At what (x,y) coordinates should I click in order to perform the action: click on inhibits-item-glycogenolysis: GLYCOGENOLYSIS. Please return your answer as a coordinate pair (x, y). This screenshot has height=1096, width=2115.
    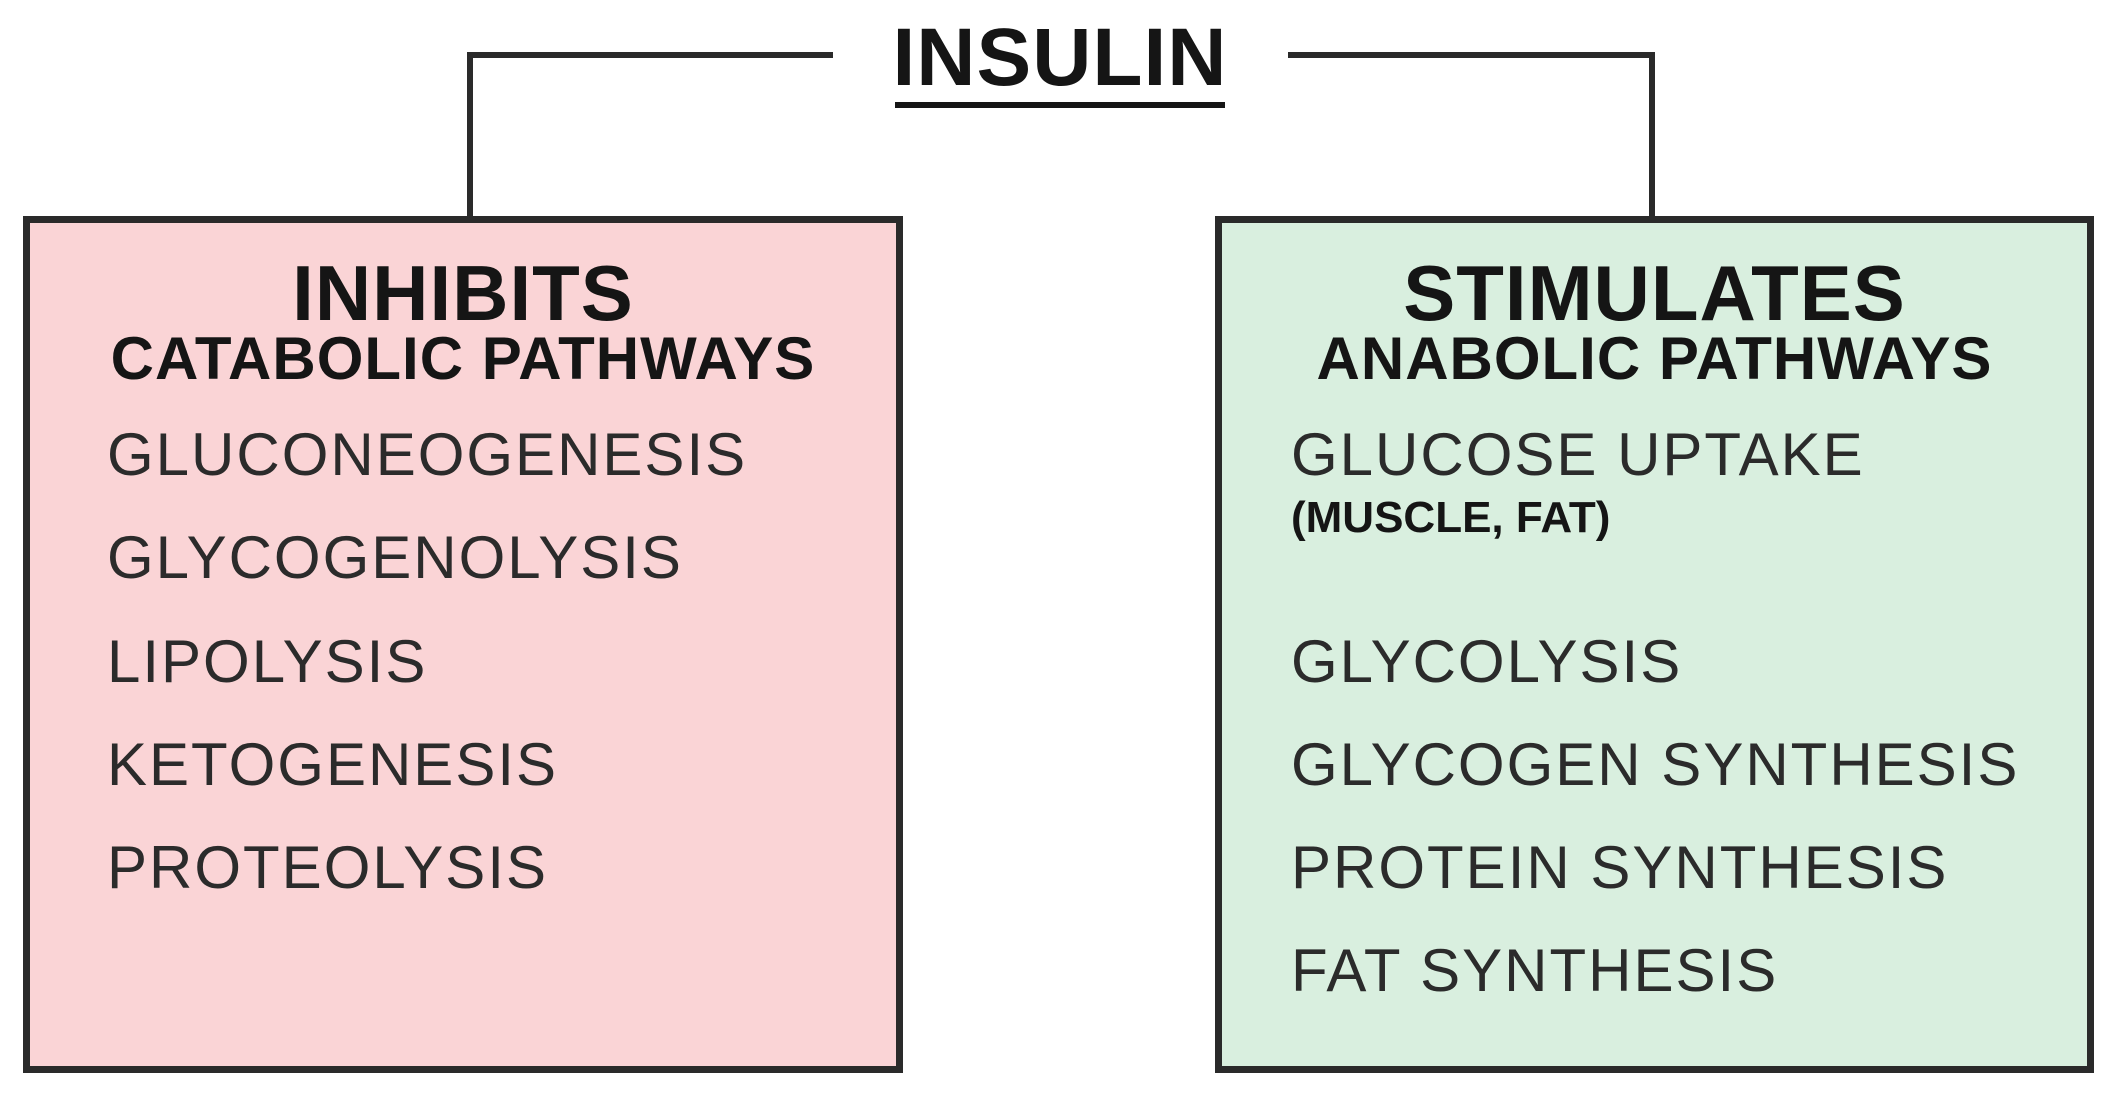
    Looking at the image, I should click on (395, 557).